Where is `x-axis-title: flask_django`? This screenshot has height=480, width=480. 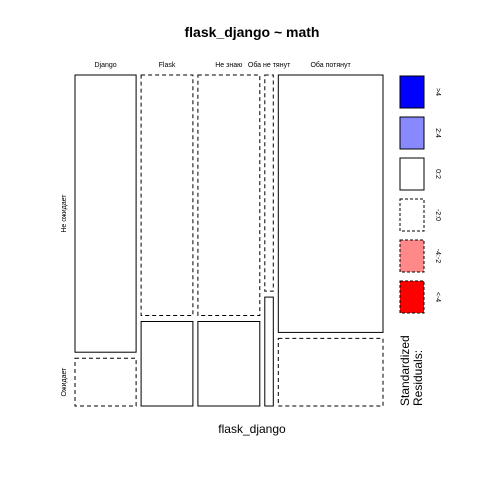 x-axis-title: flask_django is located at coordinates (252, 429).